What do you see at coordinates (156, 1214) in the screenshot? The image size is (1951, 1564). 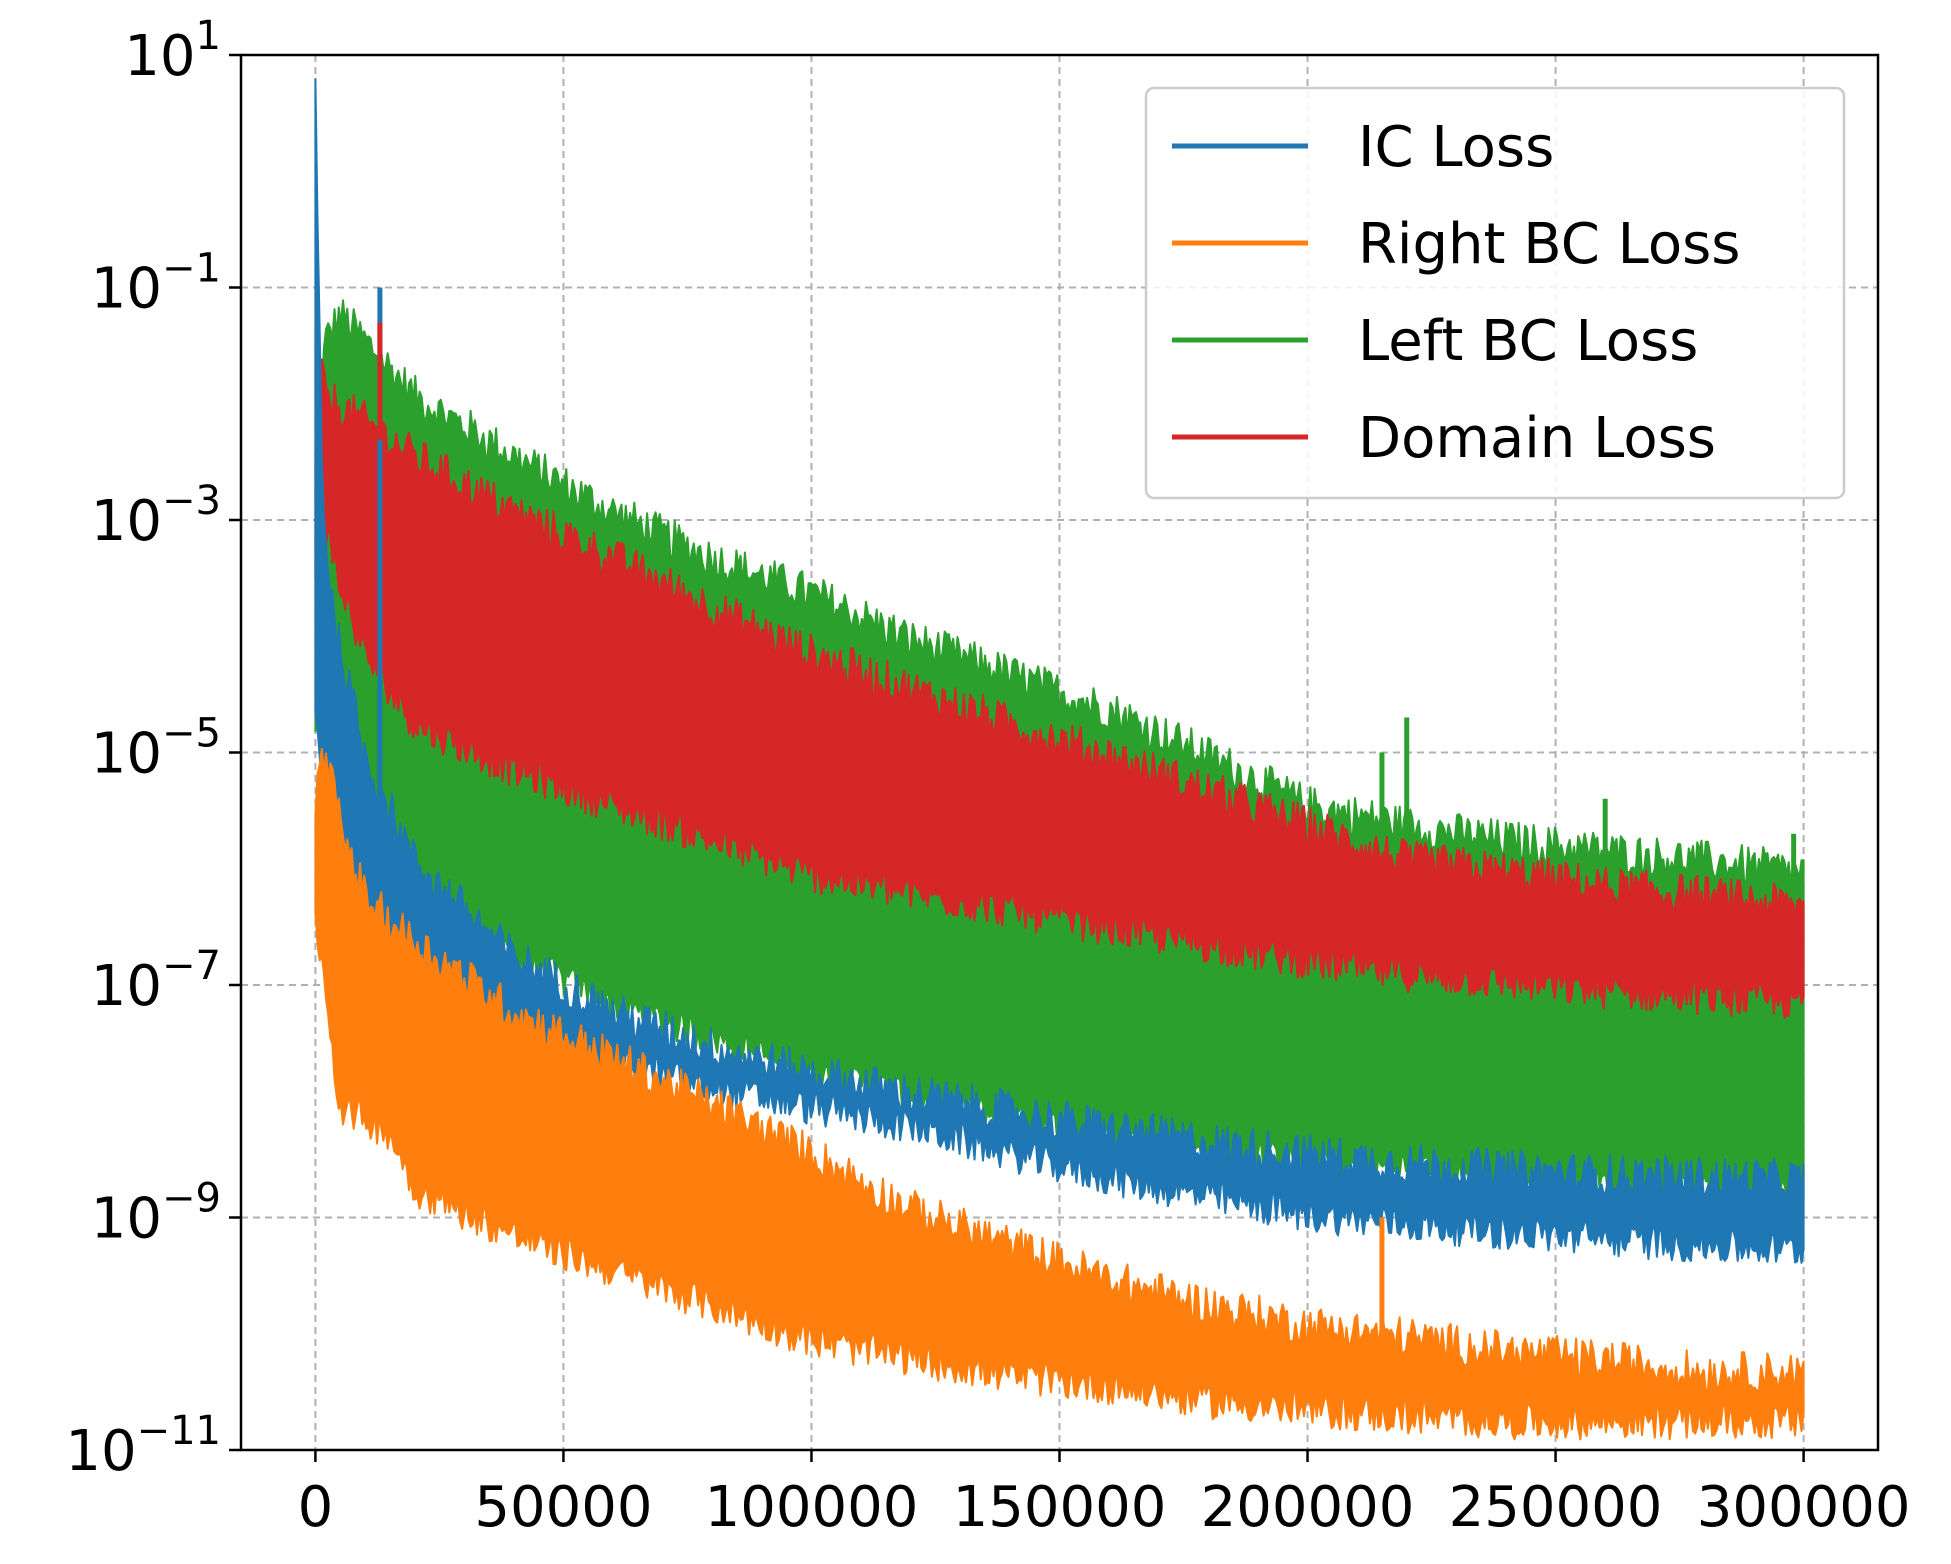 I see `y-tick-label: 10⁻⁹` at bounding box center [156, 1214].